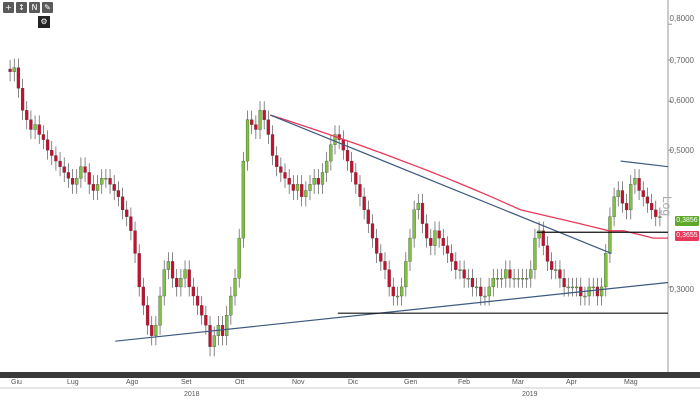 The height and width of the screenshot is (400, 700). Describe the element at coordinates (34, 7) in the screenshot. I see `zoom-icon: N` at that location.